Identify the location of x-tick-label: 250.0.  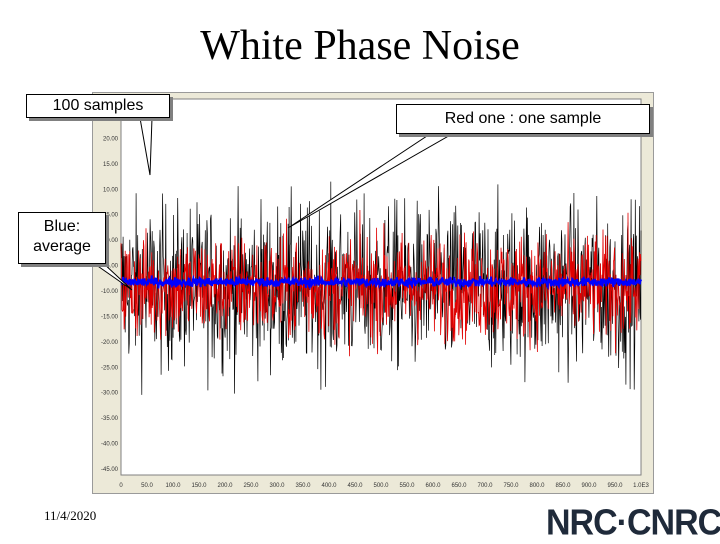
(251, 486).